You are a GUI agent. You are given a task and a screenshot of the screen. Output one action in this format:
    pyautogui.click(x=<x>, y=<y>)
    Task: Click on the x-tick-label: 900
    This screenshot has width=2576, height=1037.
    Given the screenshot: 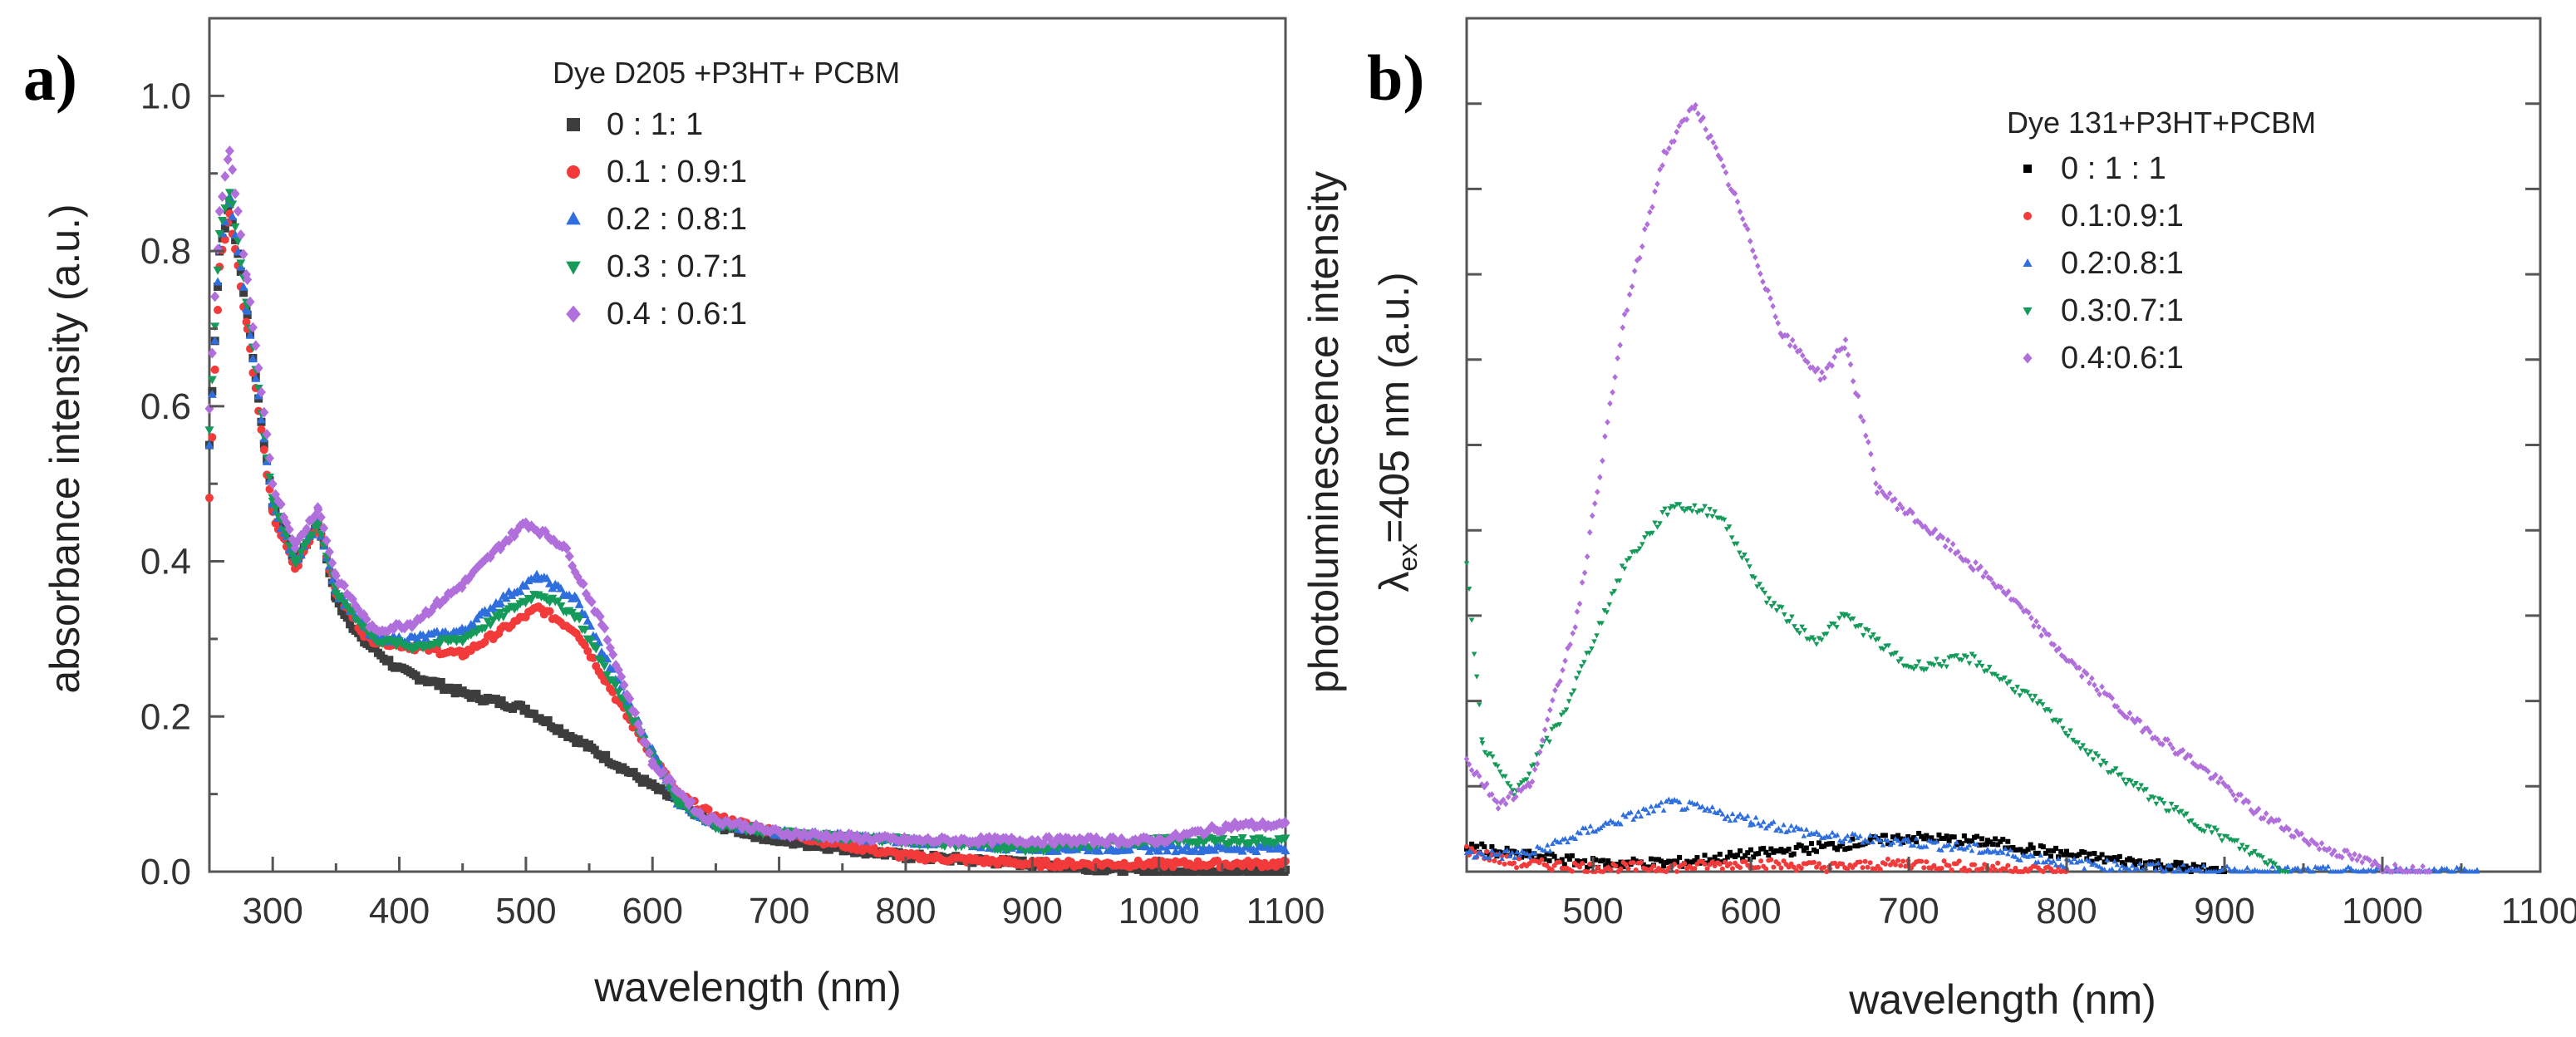 What is the action you would take?
    pyautogui.click(x=2224, y=911)
    